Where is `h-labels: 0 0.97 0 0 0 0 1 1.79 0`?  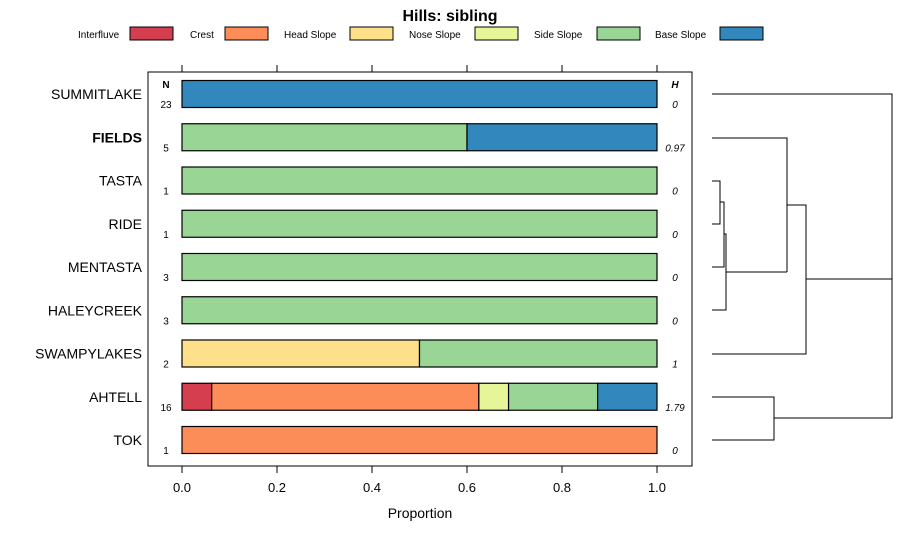 h-labels: 0 0.97 0 0 0 0 1 1.79 0 is located at coordinates (675, 278).